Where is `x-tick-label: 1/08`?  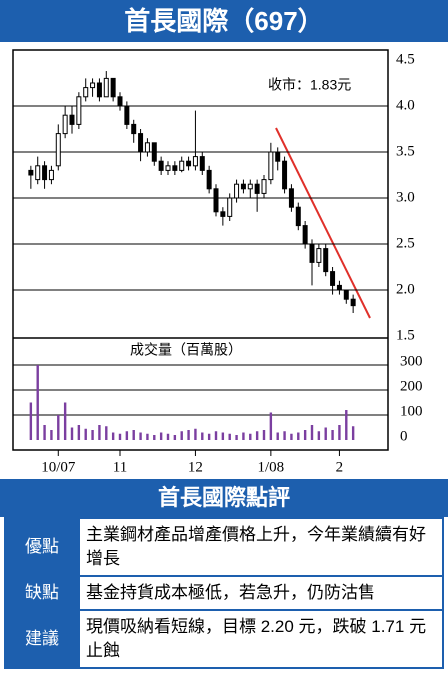 x-tick-label: 1/08 is located at coordinates (271, 467).